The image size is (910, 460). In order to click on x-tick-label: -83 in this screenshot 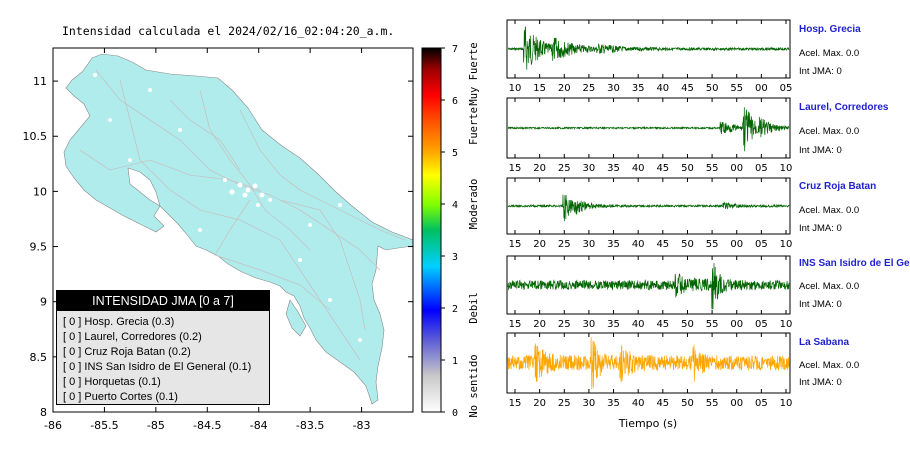, I will do `click(362, 425)`.